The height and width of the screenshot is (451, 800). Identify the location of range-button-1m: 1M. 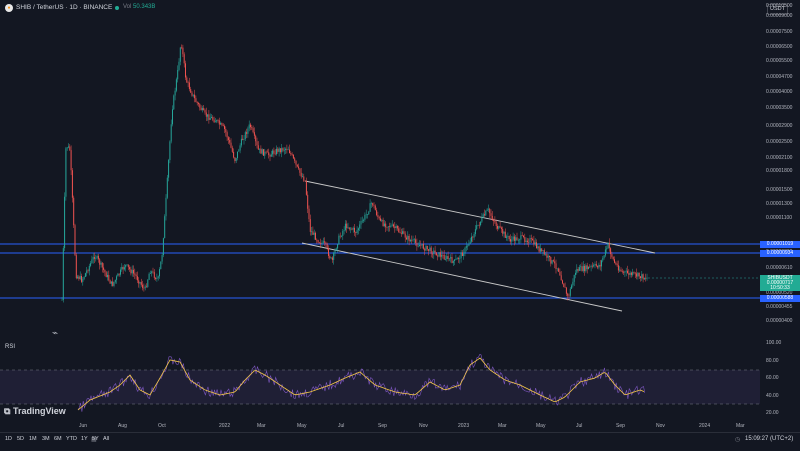
(33, 439).